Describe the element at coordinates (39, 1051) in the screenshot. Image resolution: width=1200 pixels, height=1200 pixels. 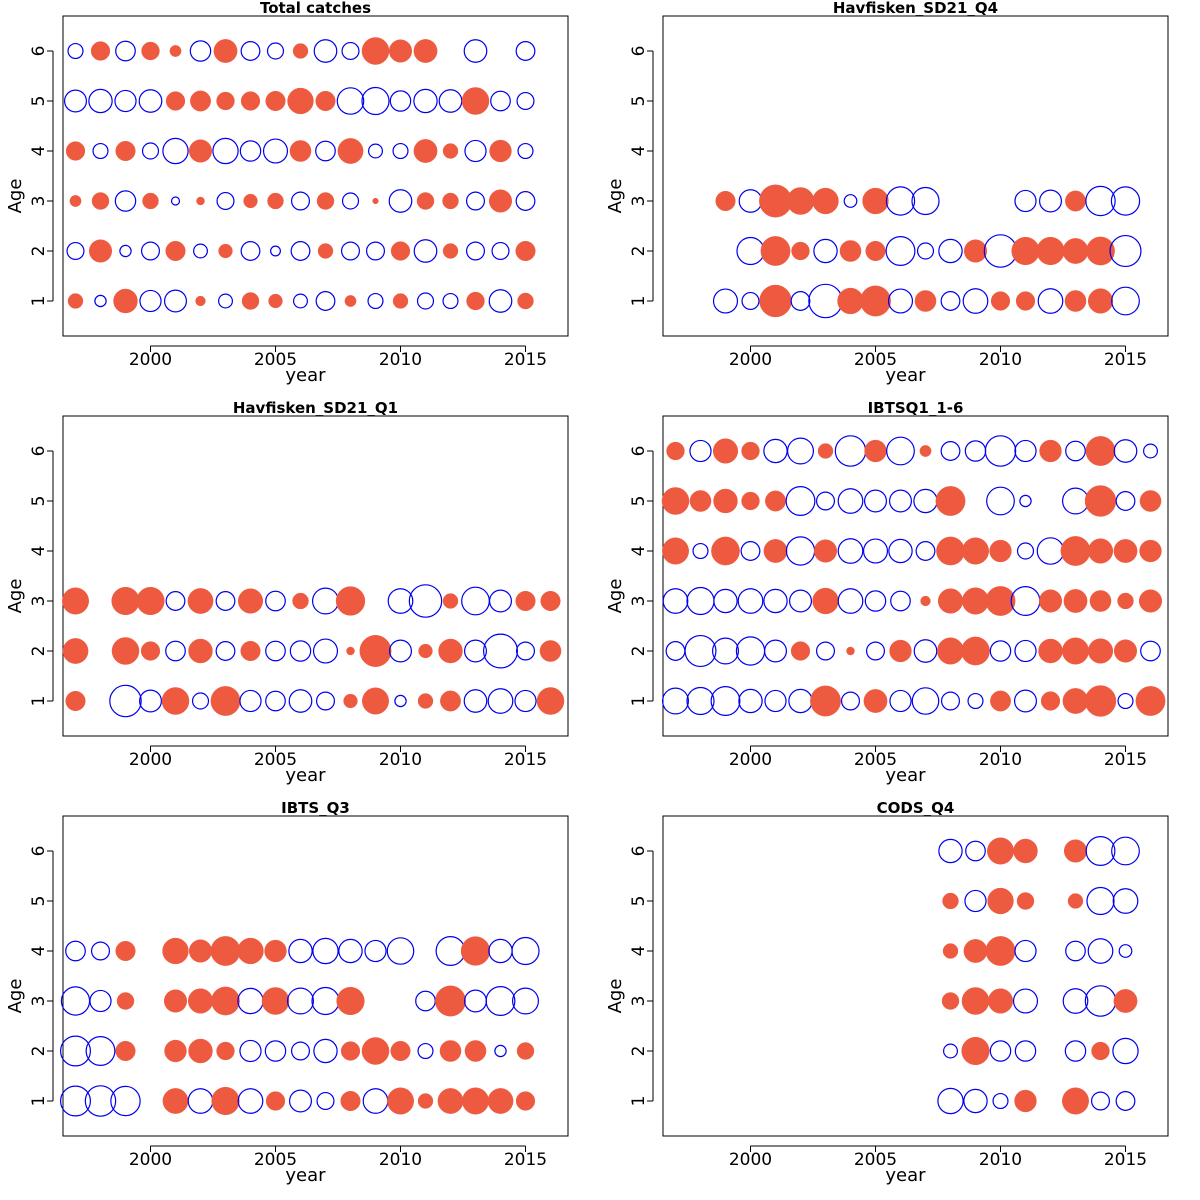
I see `y-tick-label: 2` at that location.